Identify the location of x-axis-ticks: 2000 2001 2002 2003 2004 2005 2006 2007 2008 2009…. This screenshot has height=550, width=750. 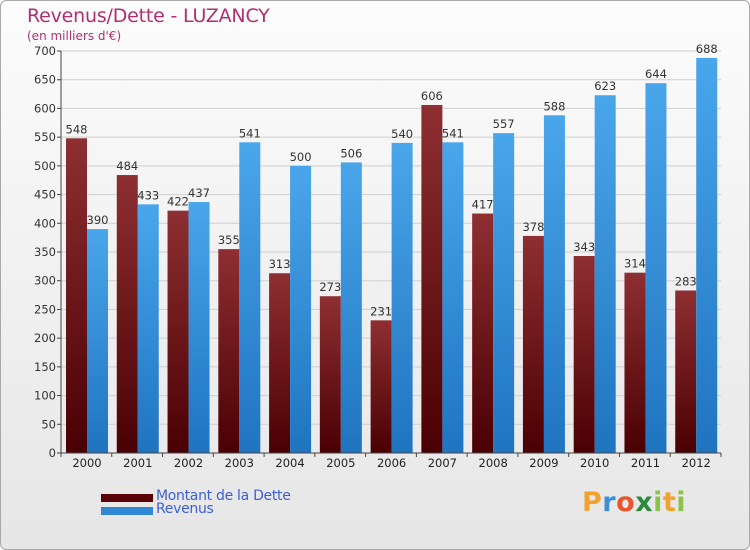
(391, 461).